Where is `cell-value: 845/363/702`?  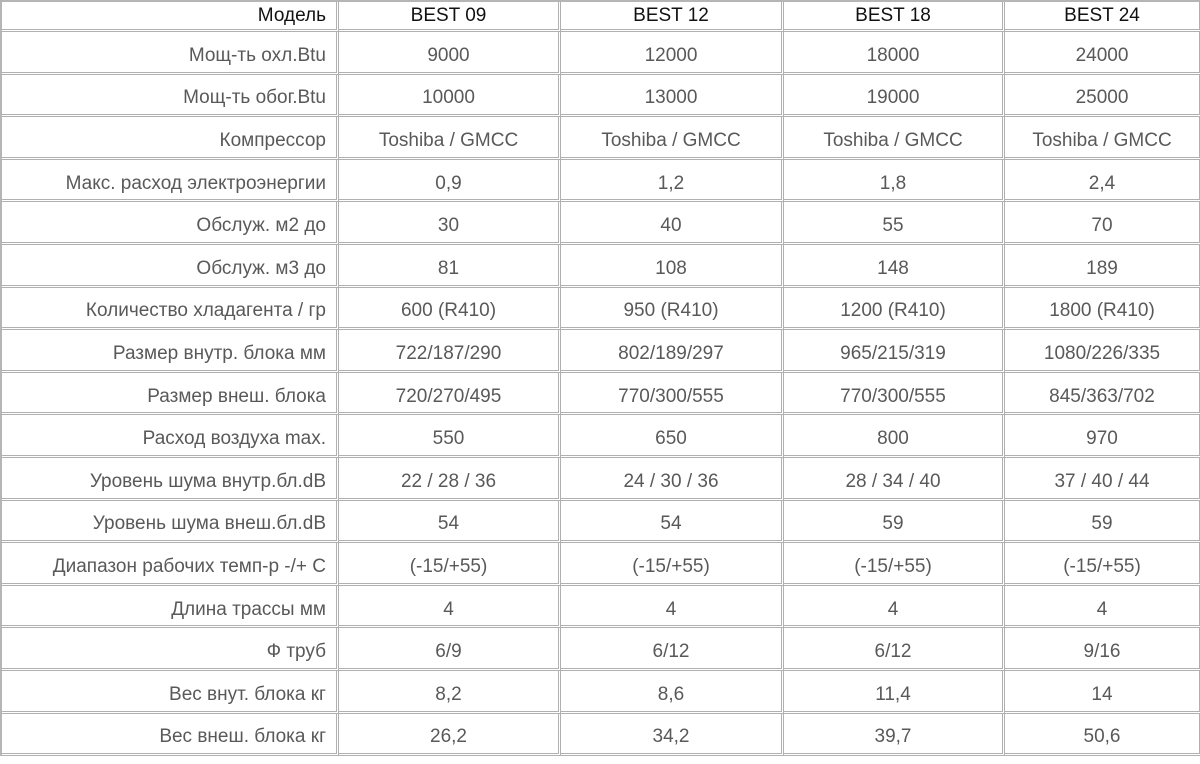 cell-value: 845/363/702 is located at coordinates (1102, 394).